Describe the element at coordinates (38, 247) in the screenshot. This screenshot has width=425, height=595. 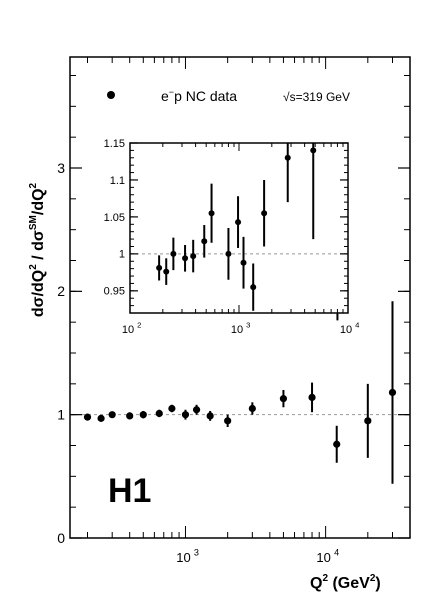
I see `y-axis-label-sep: / dσ` at that location.